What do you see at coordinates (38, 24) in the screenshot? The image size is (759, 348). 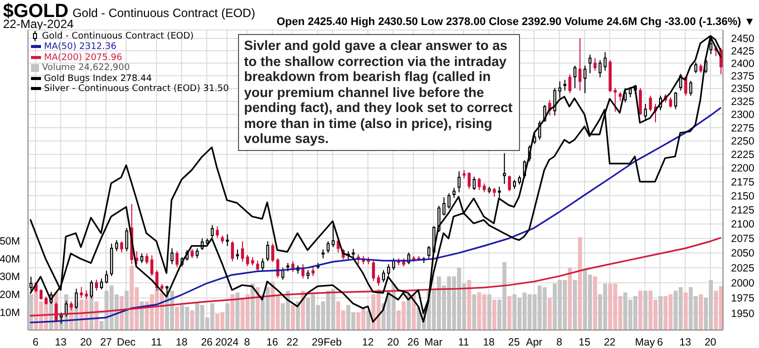 I see `annotation: 22-May-2024` at bounding box center [38, 24].